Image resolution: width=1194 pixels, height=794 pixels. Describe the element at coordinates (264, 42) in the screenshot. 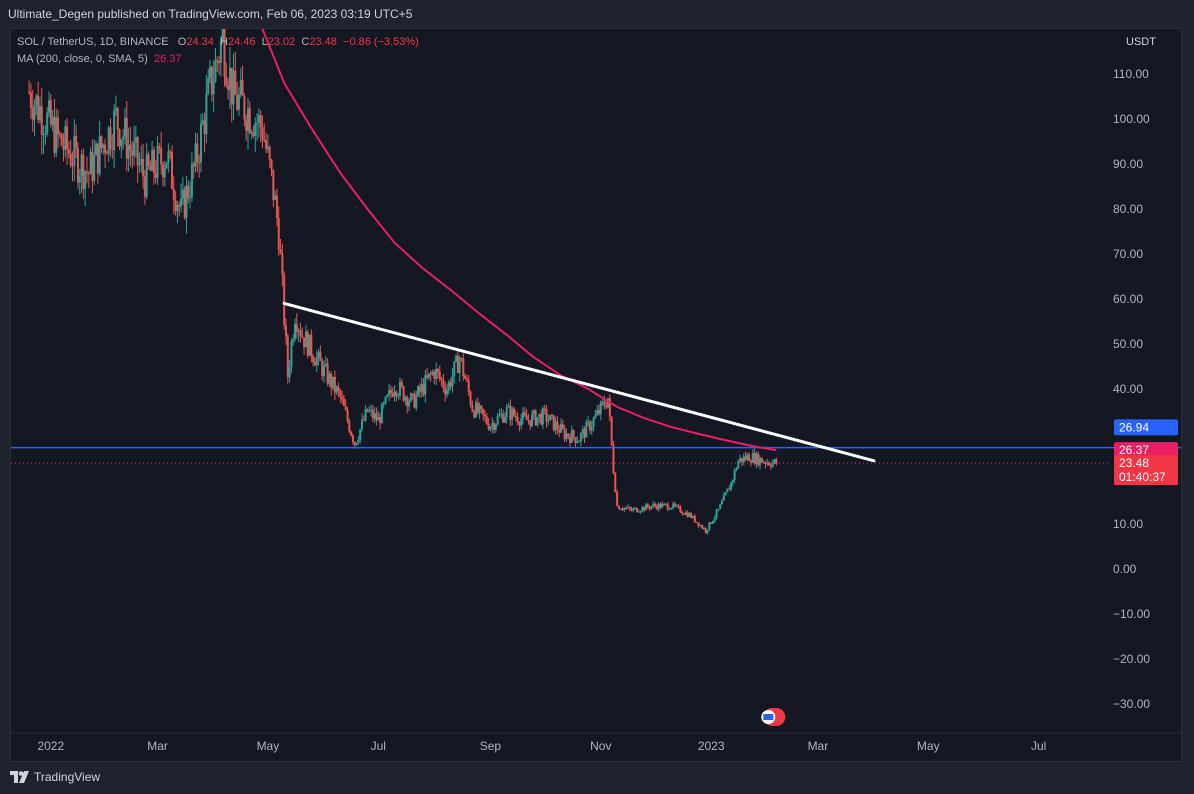

I see `ohlc-low-label: L` at that location.